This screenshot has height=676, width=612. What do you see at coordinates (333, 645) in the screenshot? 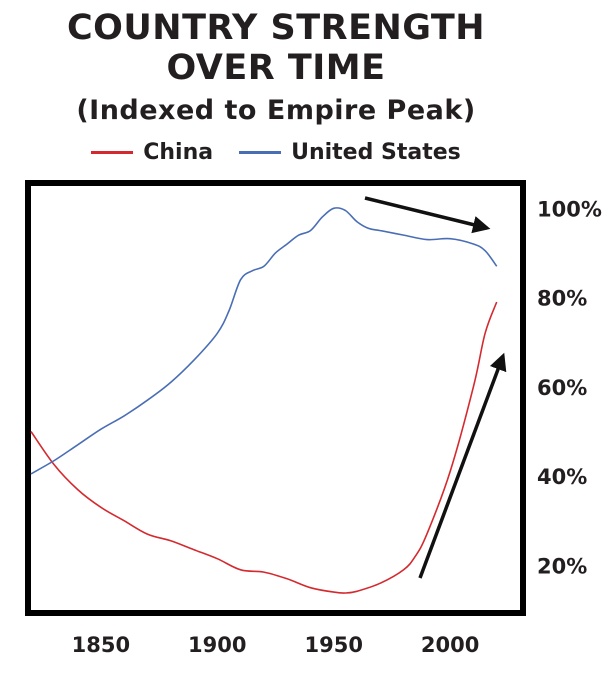
I see `x-tick-label: 1950` at bounding box center [333, 645].